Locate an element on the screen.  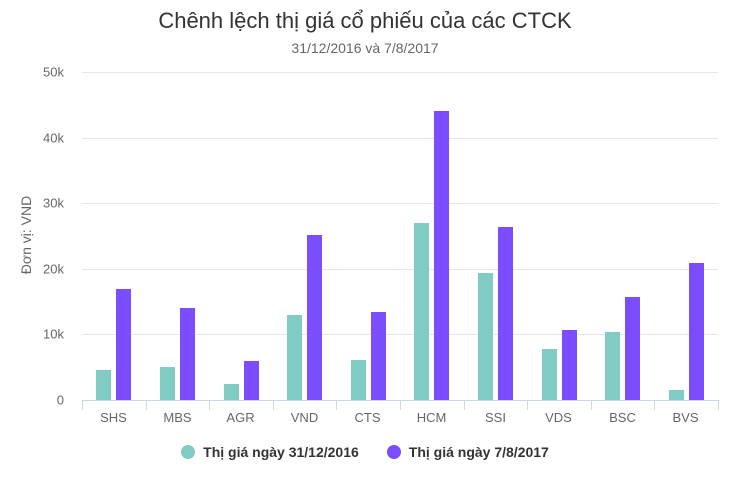
x-tick-label: SSI is located at coordinates (495, 417).